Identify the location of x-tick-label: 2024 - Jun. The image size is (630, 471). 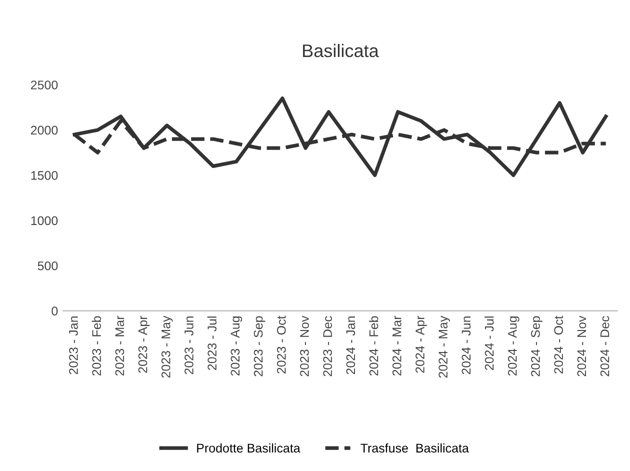
(466, 345).